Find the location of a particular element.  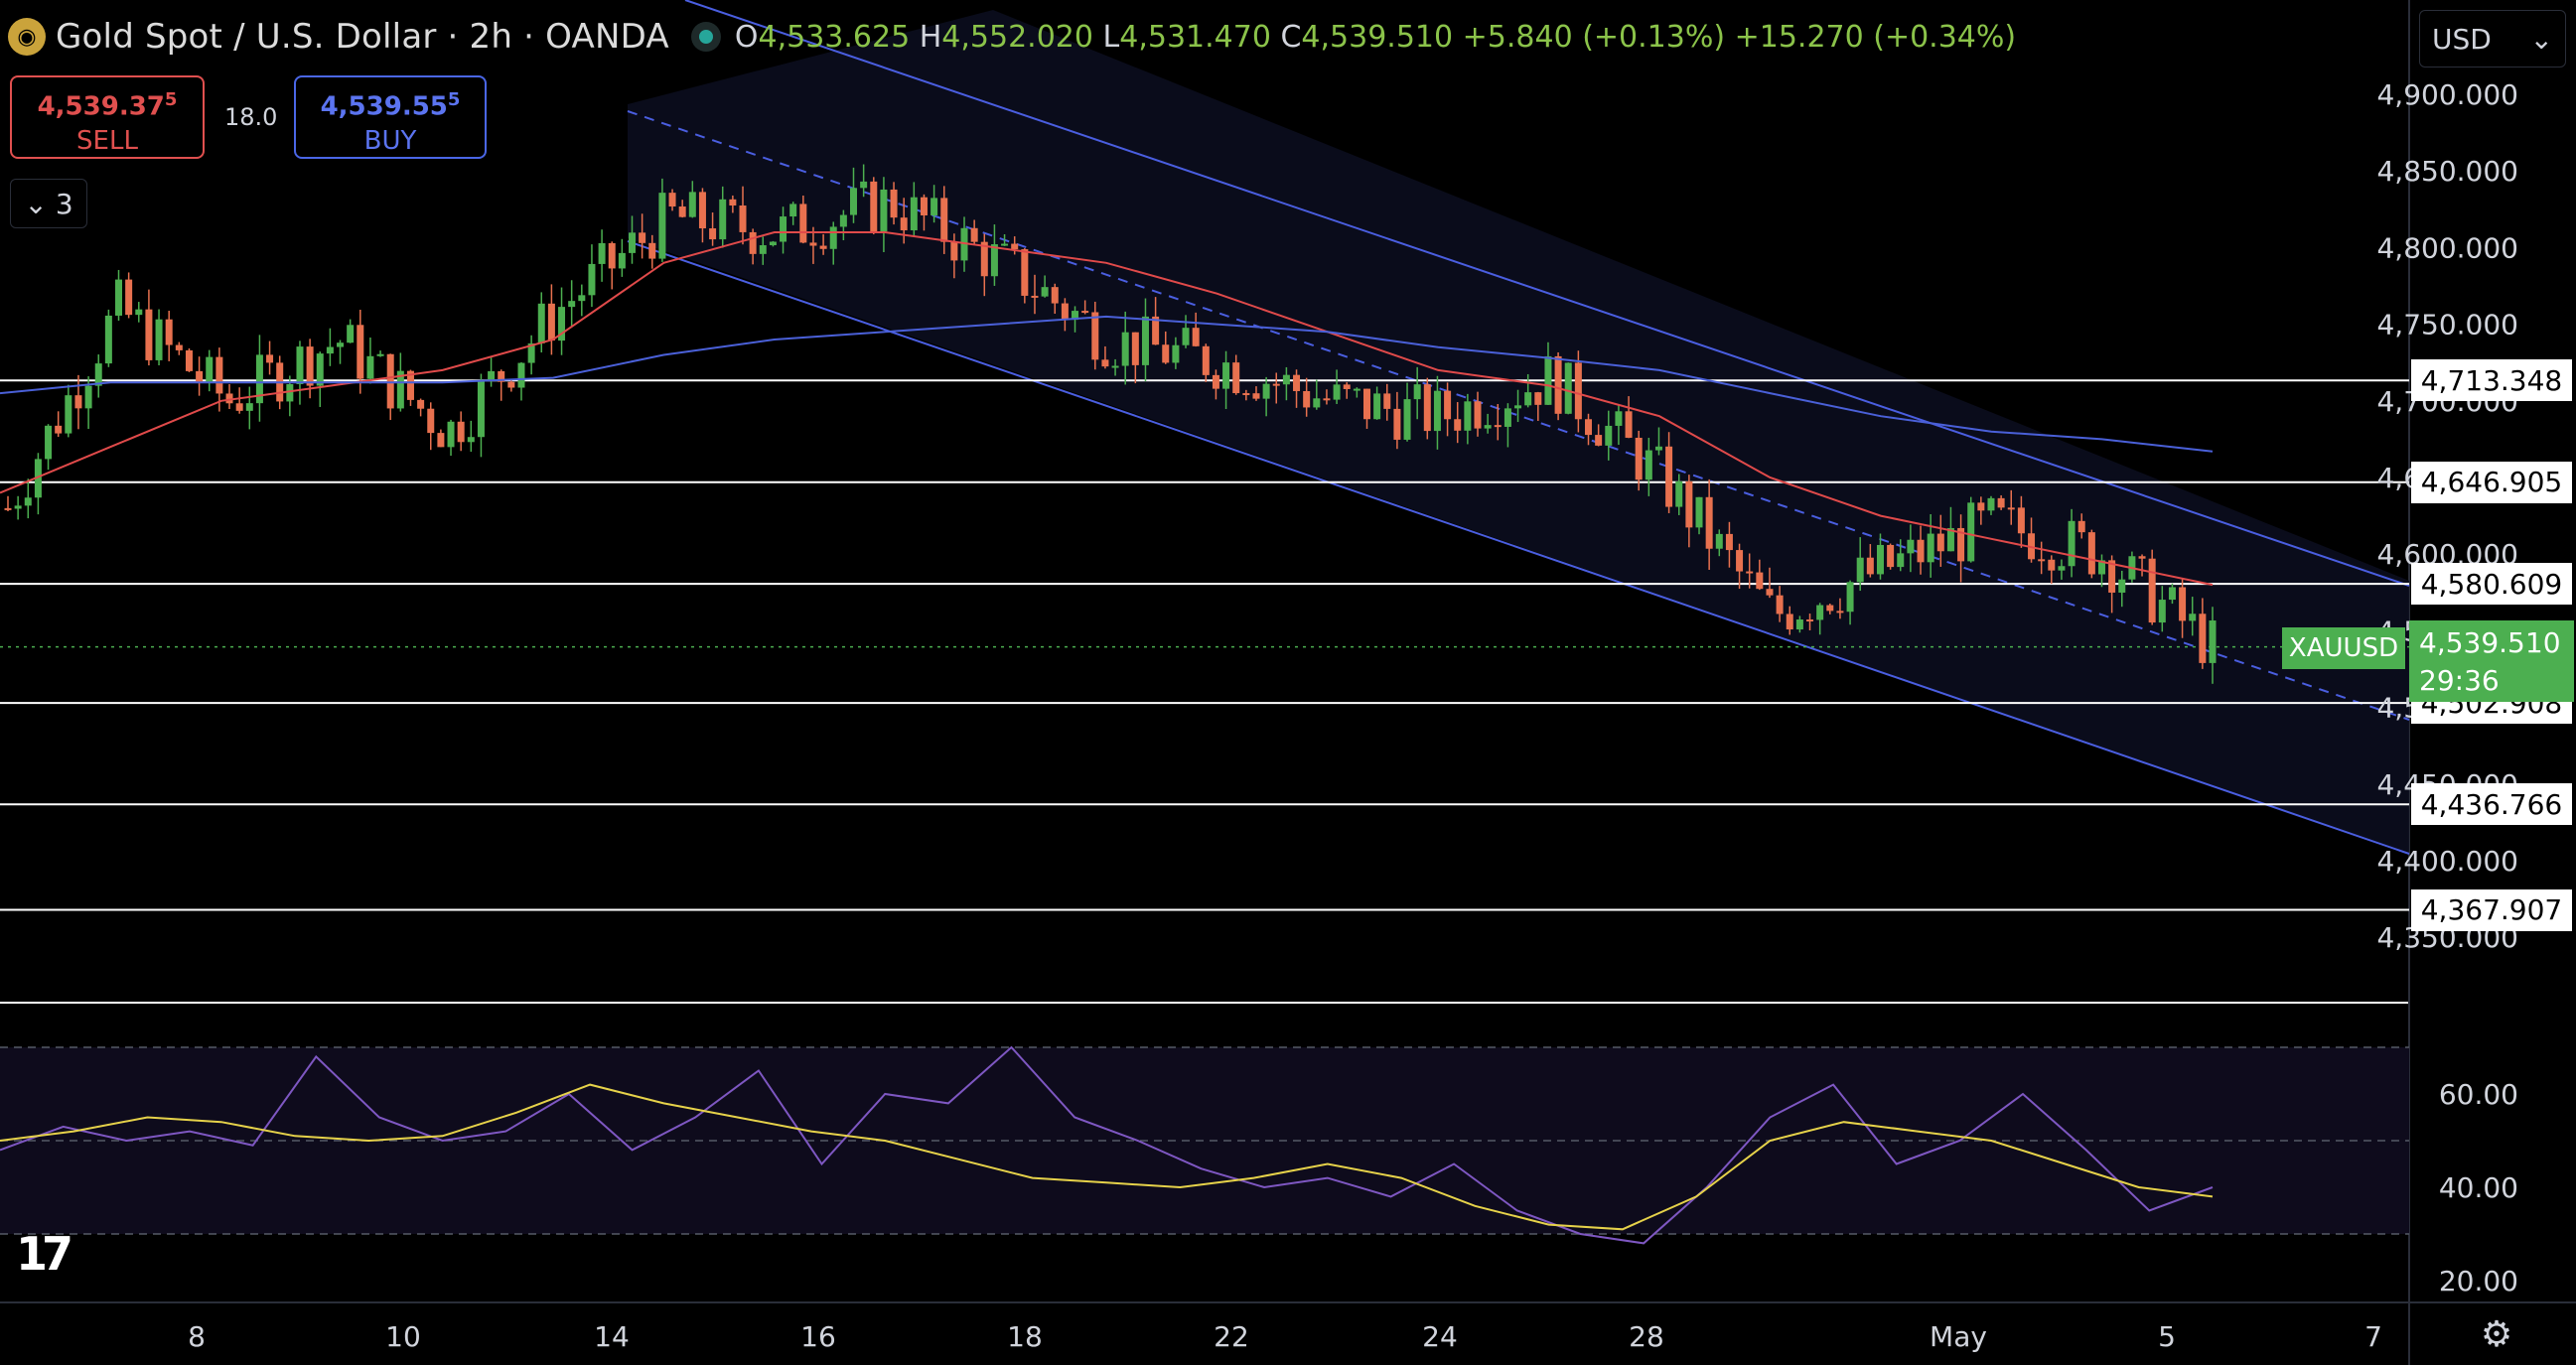

spread-value: 18.0 is located at coordinates (251, 117).